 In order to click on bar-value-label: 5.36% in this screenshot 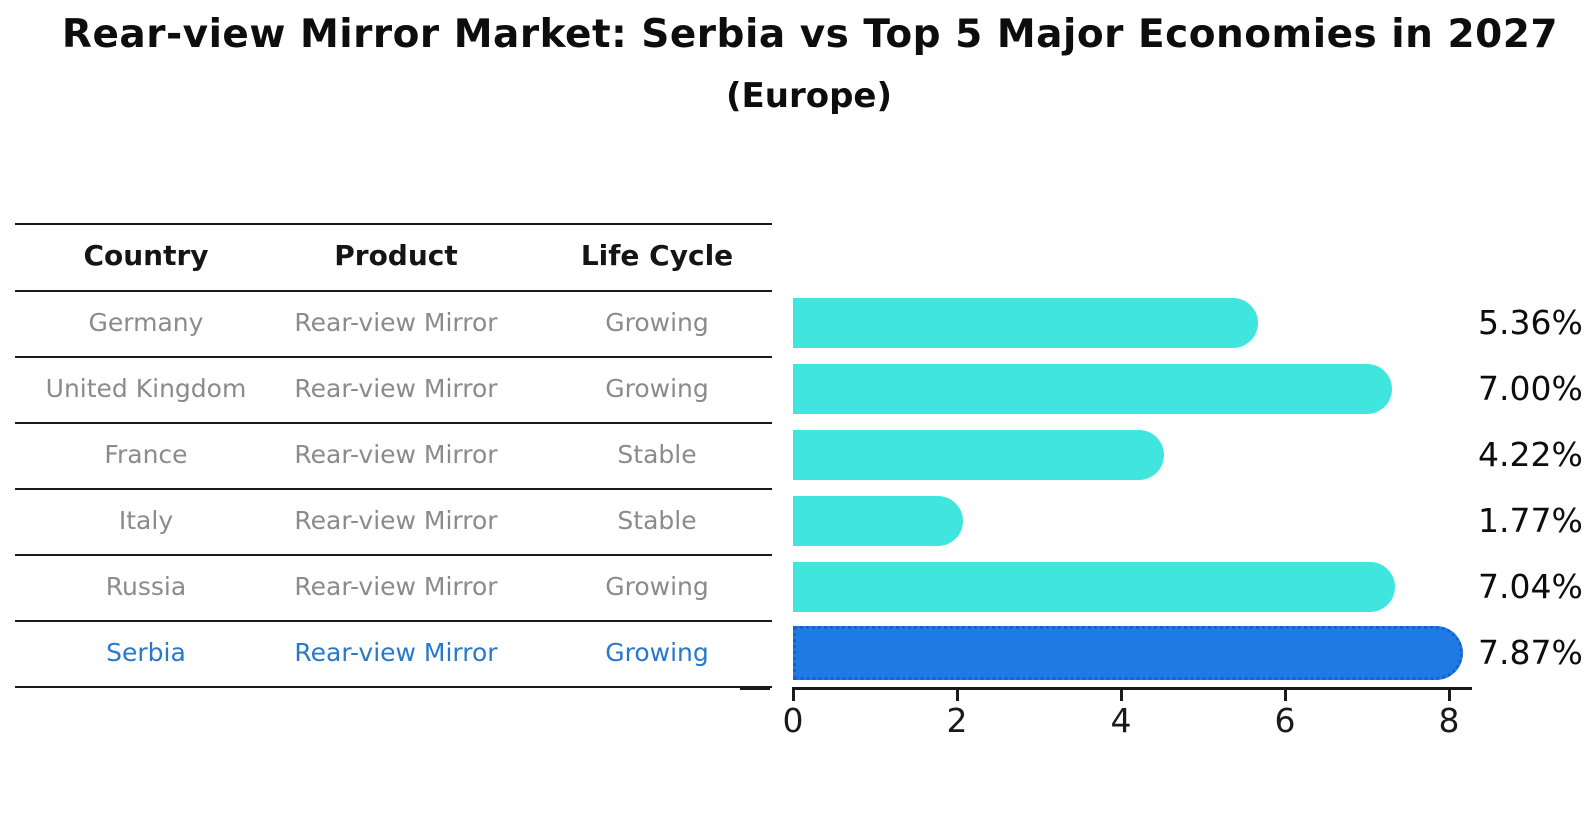, I will do `click(1530, 322)`.